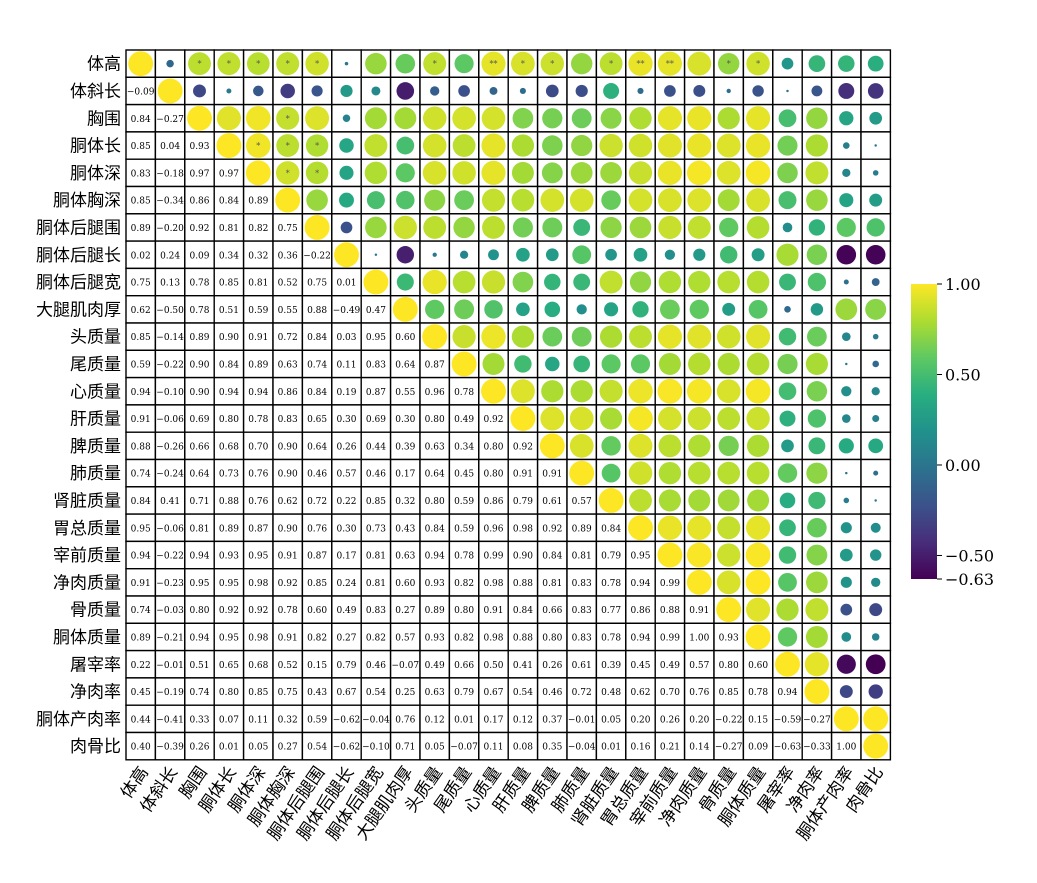 The height and width of the screenshot is (883, 1037). Describe the element at coordinates (141, 473) in the screenshot. I see `heatmap-cell: 0.74` at that location.